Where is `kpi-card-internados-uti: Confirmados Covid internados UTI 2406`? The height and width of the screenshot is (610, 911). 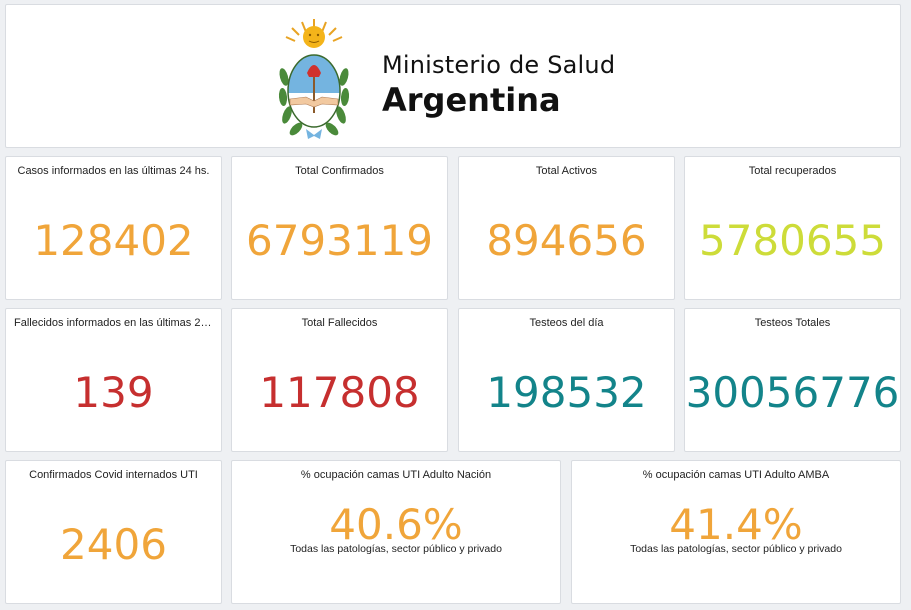
kpi-card-internados-uti: Confirmados Covid internados UTI 2406 is located at coordinates (113, 532).